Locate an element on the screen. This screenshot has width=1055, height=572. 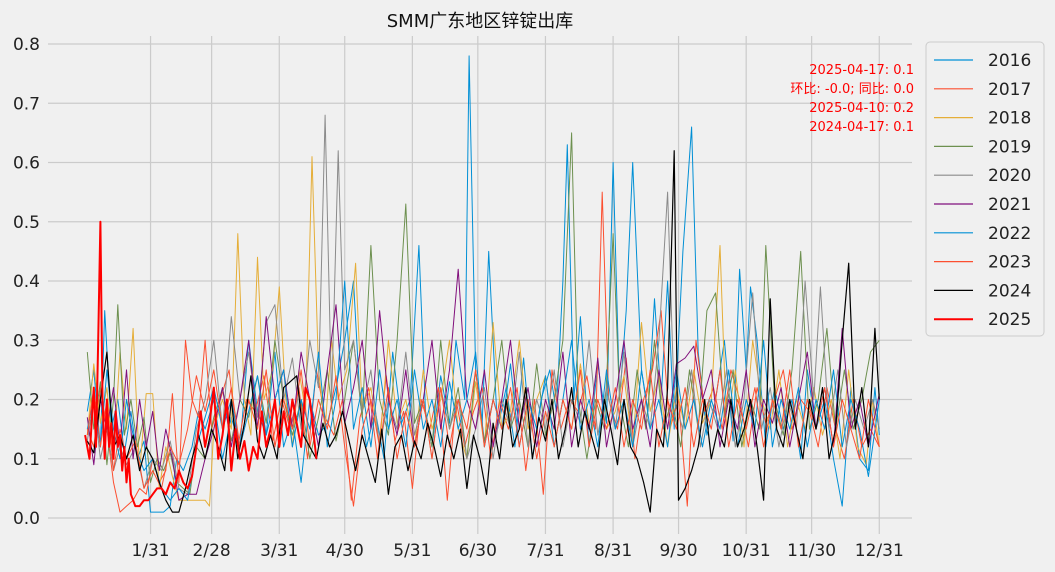
legend-label: 2021 is located at coordinates (1009, 205).